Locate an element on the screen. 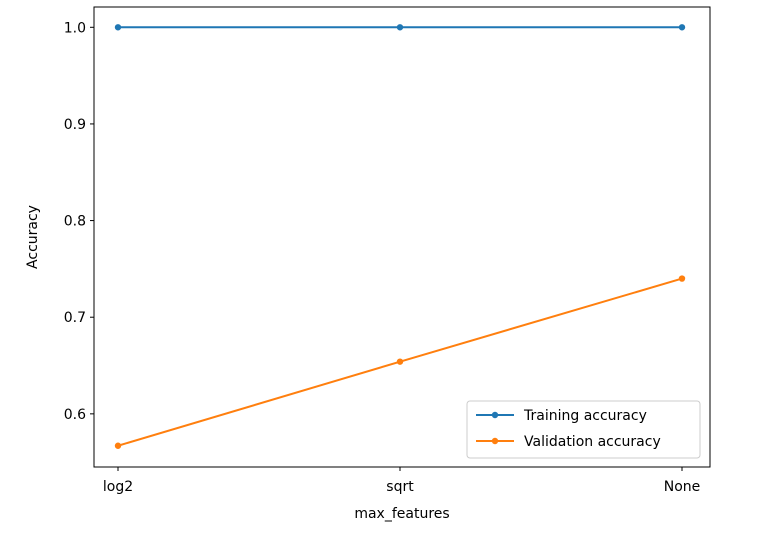 The width and height of the screenshot is (765, 535). series-training is located at coordinates (400, 27).